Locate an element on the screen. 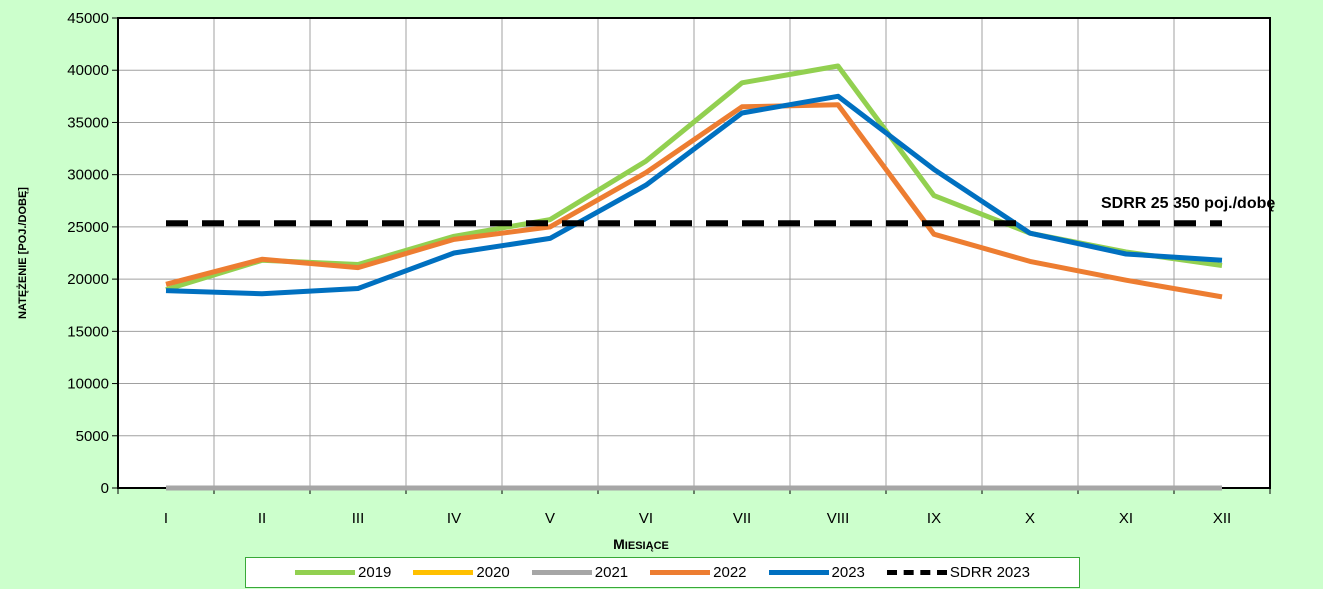  x-tick-label: VII is located at coordinates (742, 518).